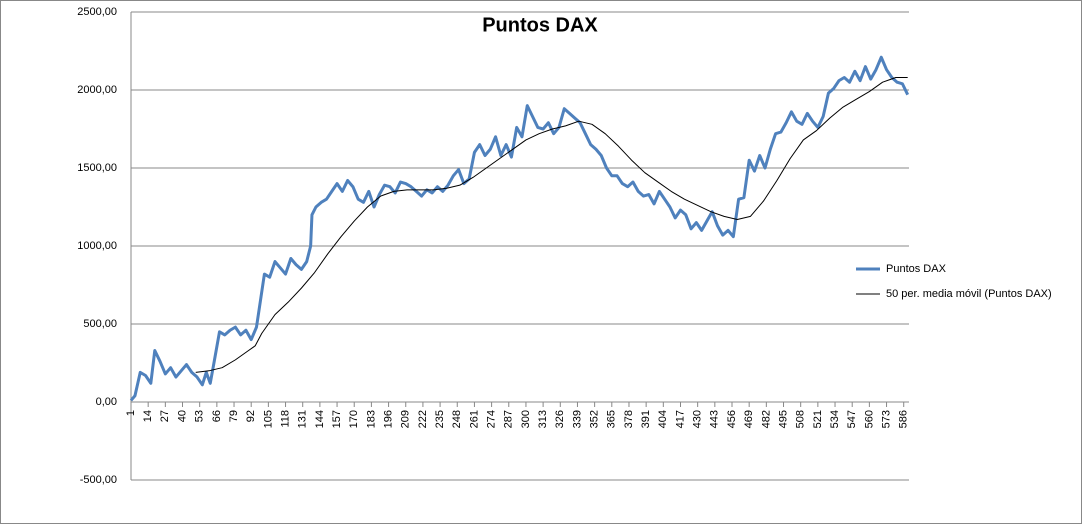 This screenshot has width=1082, height=524. Describe the element at coordinates (388, 419) in the screenshot. I see `x-tick-label: 196` at that location.